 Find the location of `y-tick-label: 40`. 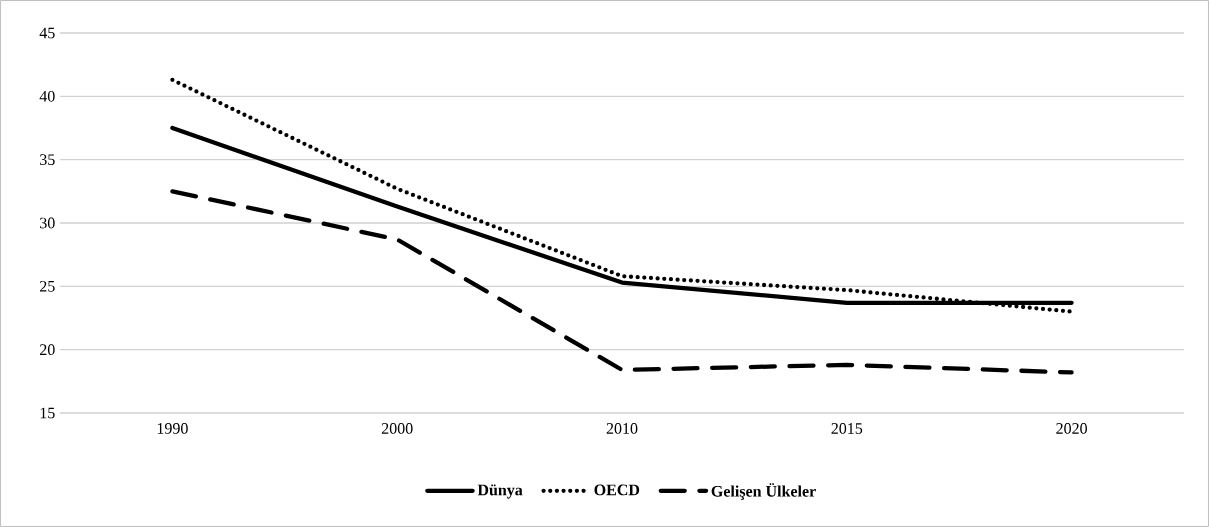

y-tick-label: 40 is located at coordinates (47, 96).